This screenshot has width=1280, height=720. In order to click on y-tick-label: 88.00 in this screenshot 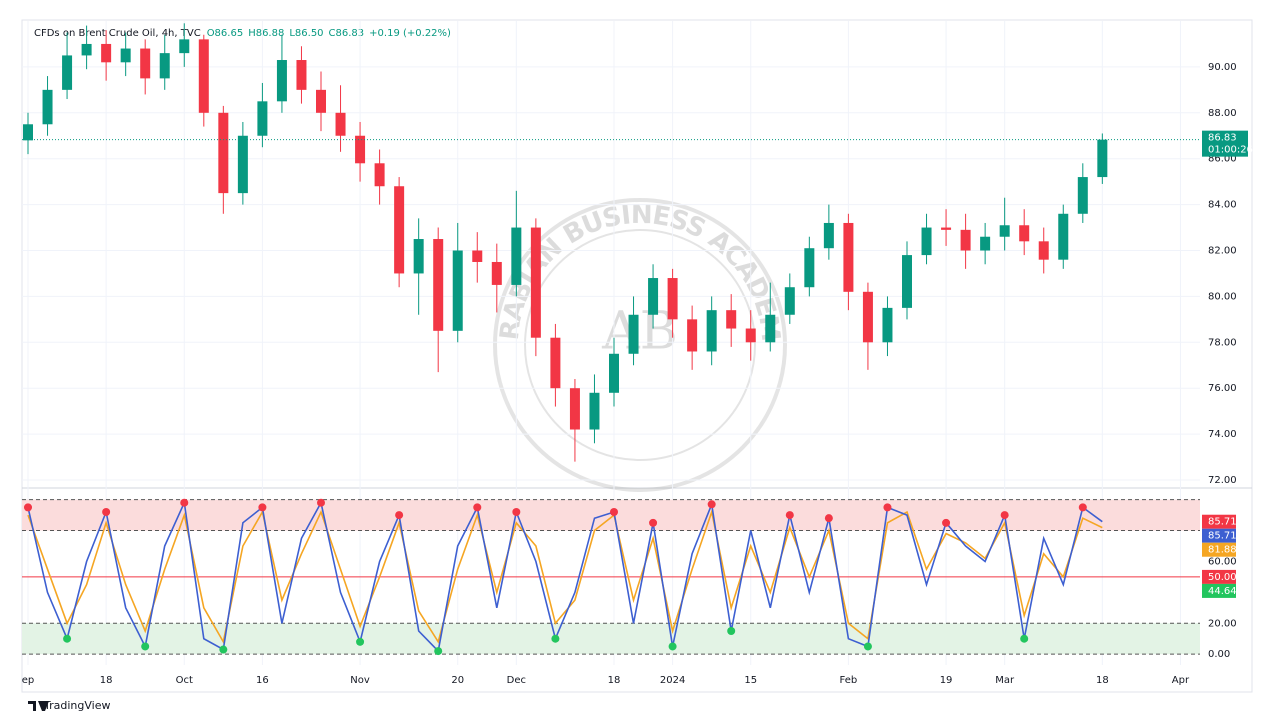, I will do `click(1222, 113)`.